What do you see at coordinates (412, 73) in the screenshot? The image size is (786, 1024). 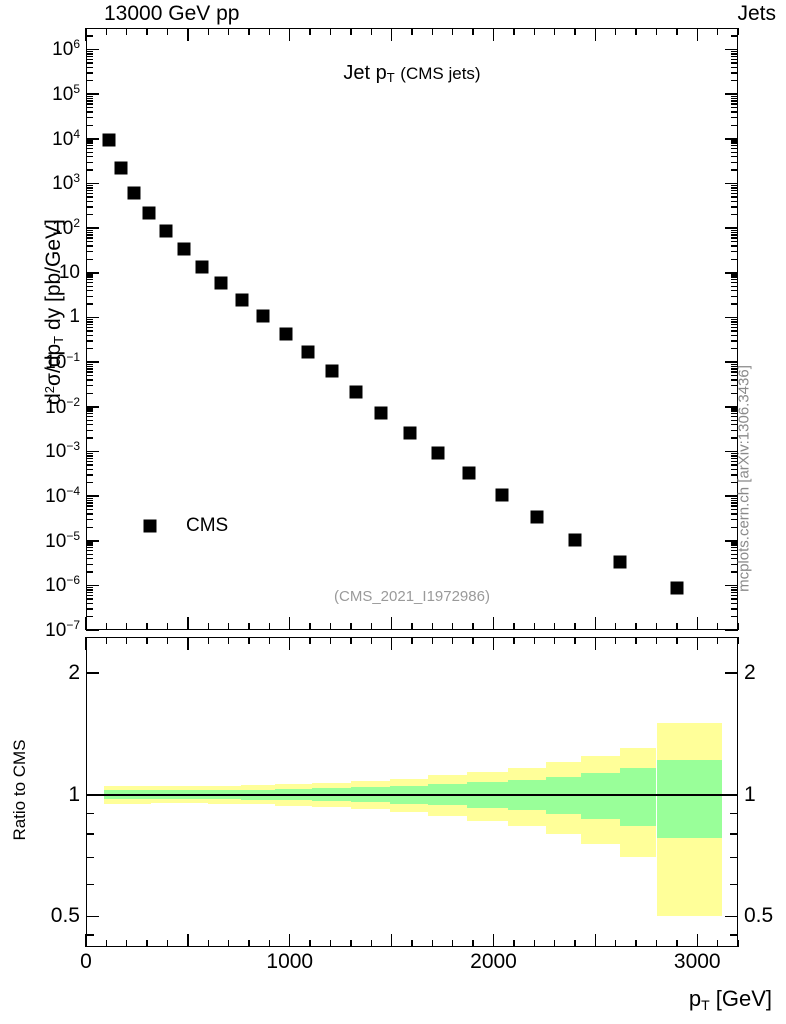 I see `plot-title: Jet pT (CMS jets)` at bounding box center [412, 73].